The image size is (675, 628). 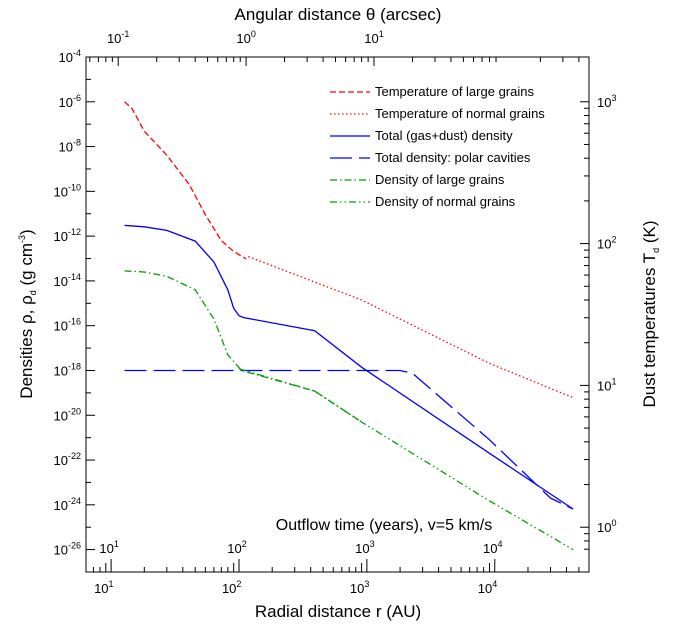 I want to click on bottom-tick-label: 10³, so click(x=359, y=587).